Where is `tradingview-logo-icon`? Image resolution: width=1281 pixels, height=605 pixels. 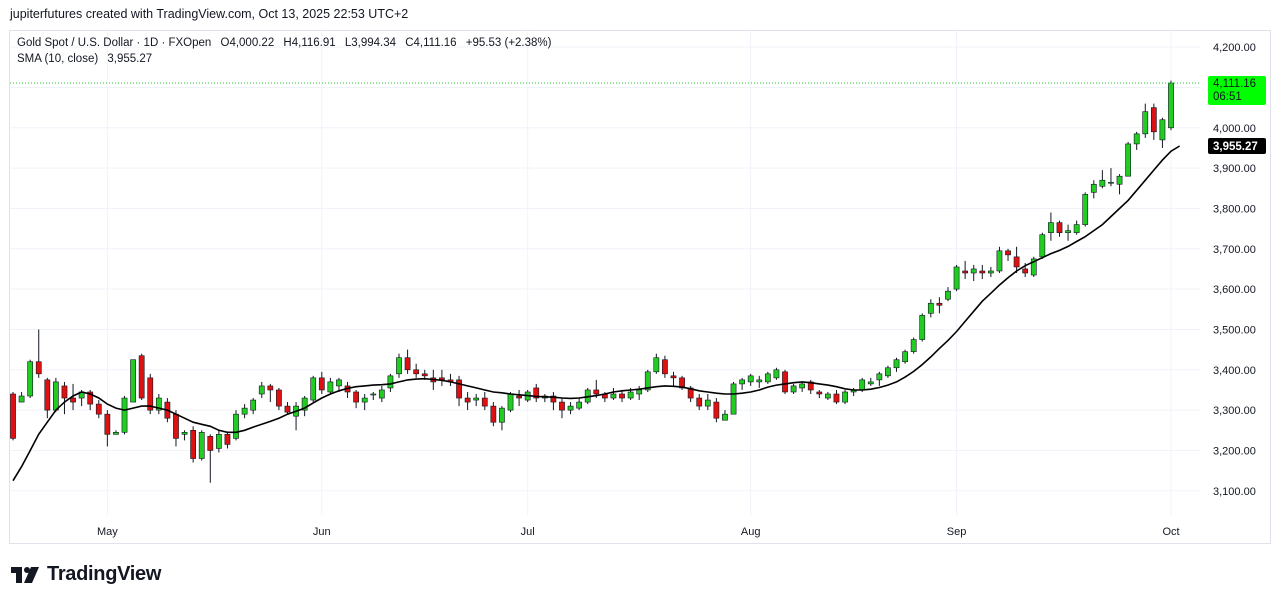
tradingview-logo-icon is located at coordinates (25, 574).